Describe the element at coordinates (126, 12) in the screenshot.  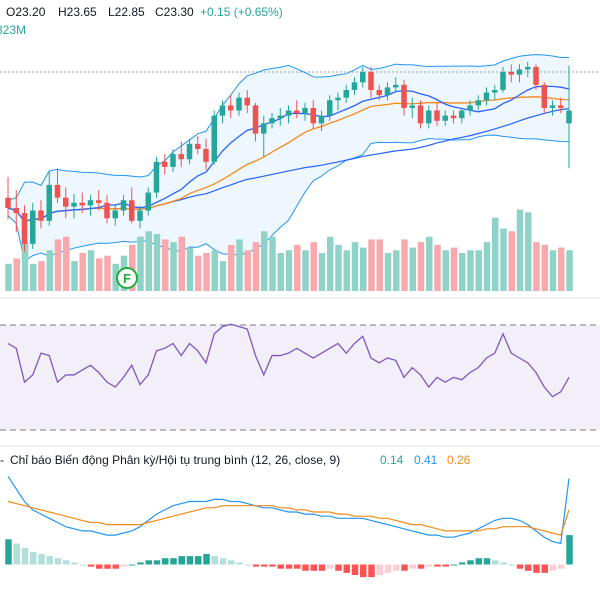
I see `legend-low: L22.85` at that location.